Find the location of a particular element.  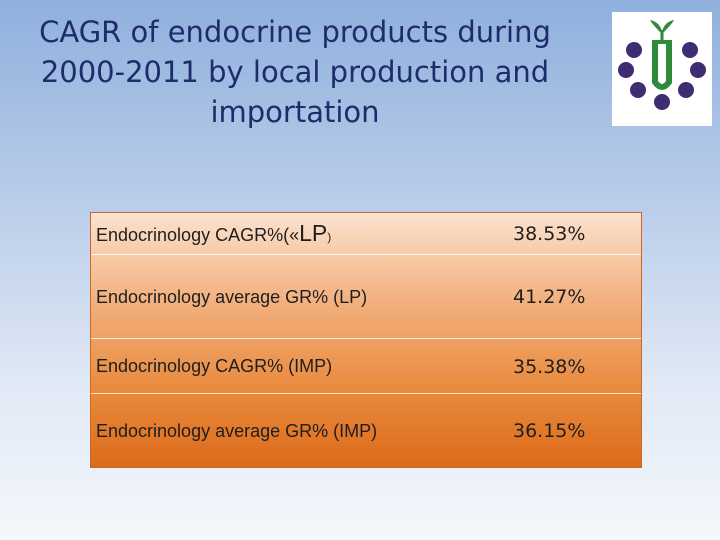

row-label: Endocrinology CAGR%(«LP) is located at coordinates (302, 233).